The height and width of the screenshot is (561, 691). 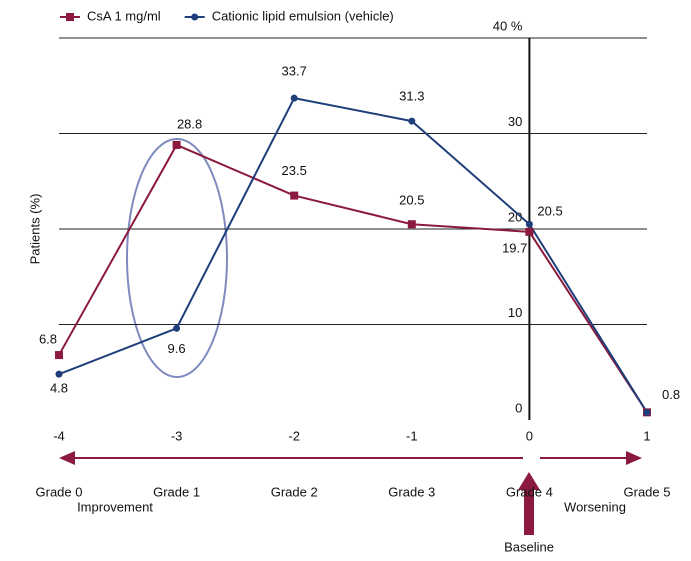 I want to click on y-tick-label: 40 %, so click(x=508, y=25).